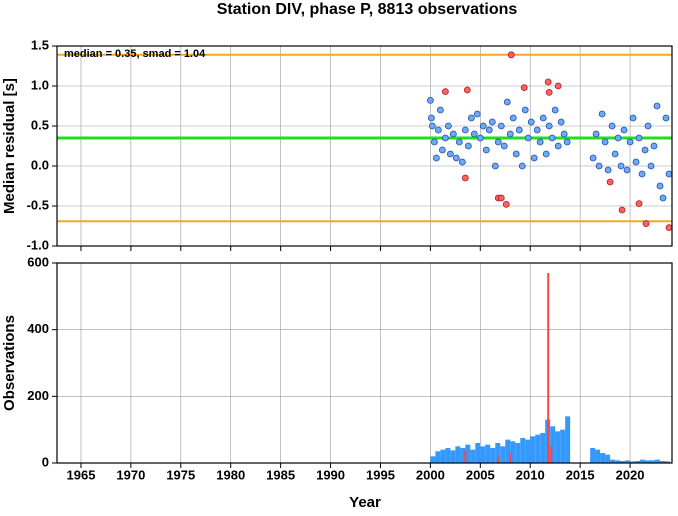  Describe the element at coordinates (9, 363) in the screenshot. I see `y-axis-label: Observations` at that location.